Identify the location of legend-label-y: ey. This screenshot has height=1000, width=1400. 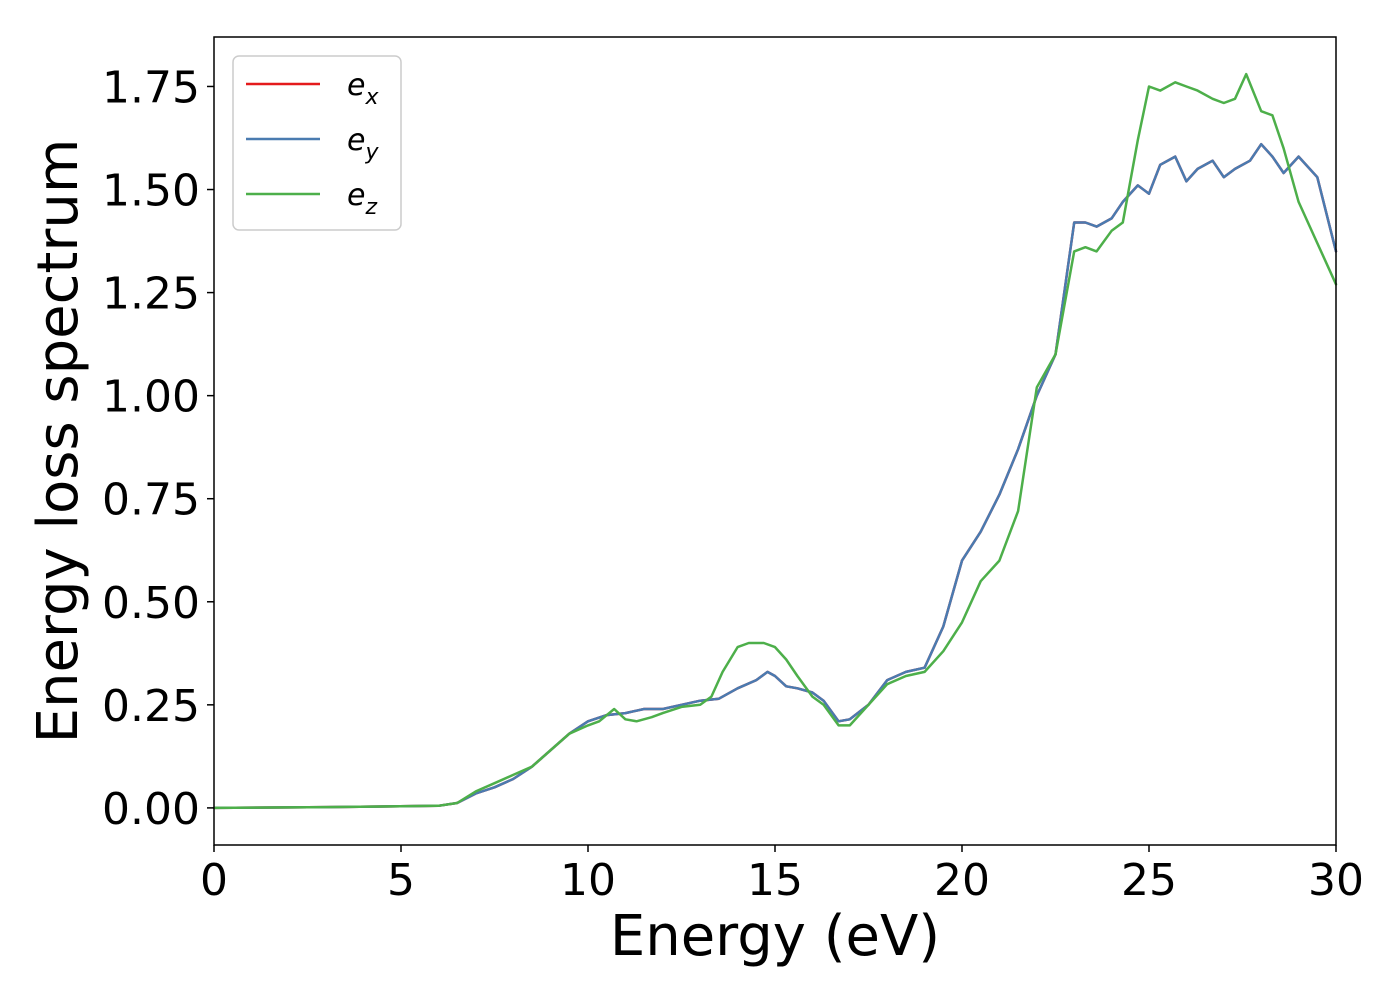
(363, 144).